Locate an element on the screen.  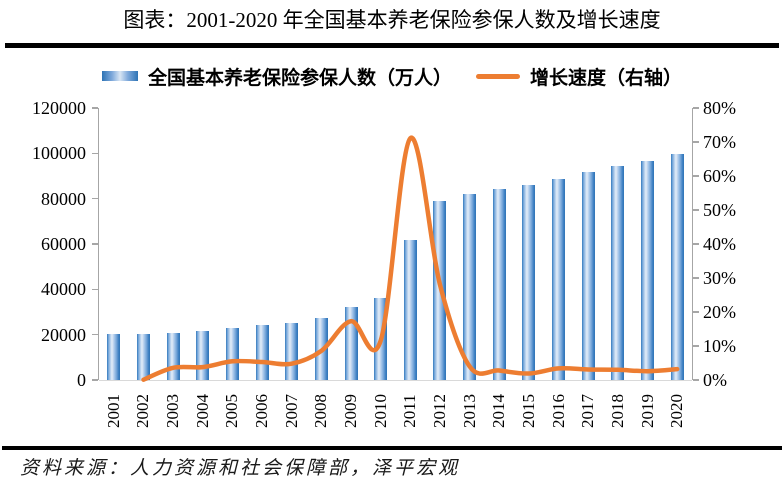
right-axis-tick-label: 70% is located at coordinates (719, 142).